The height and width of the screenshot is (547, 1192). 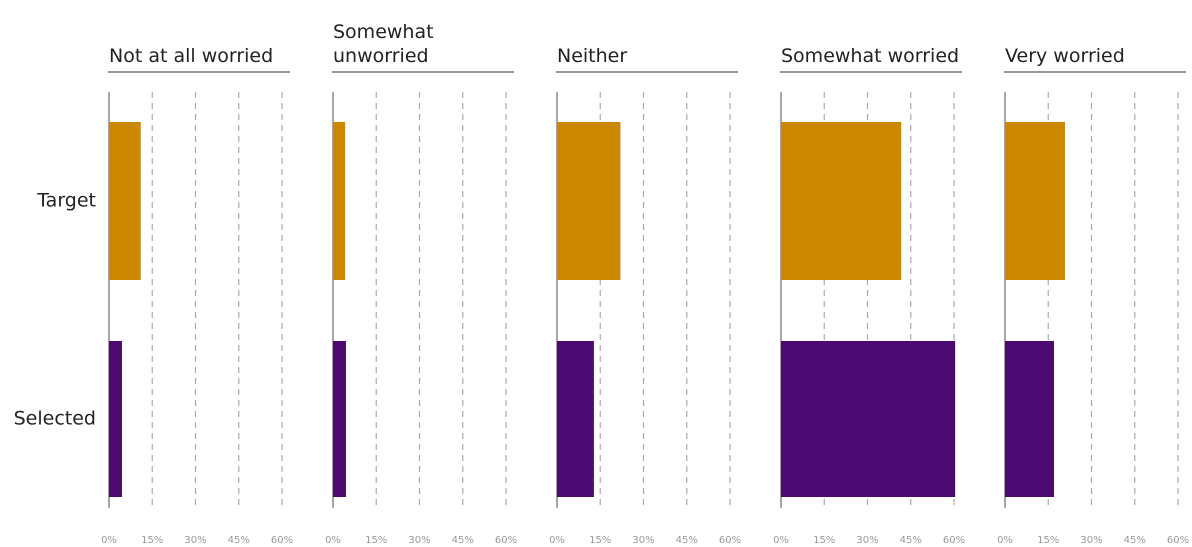 What do you see at coordinates (66, 201) in the screenshot?
I see `category-label: Target` at bounding box center [66, 201].